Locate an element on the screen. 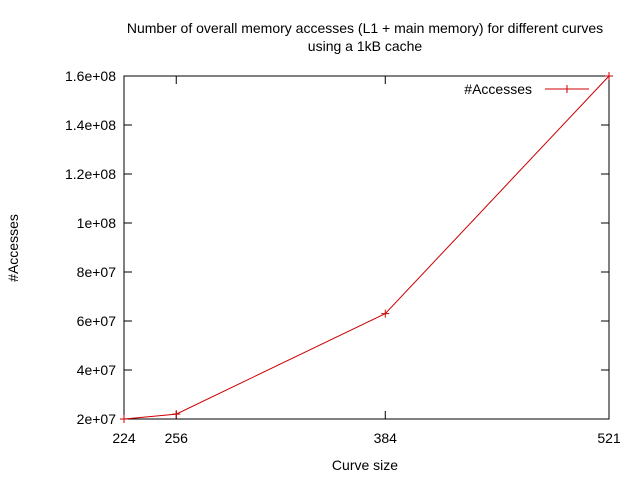 The image size is (640, 480). x-axis-label: Curve size is located at coordinates (365, 465).